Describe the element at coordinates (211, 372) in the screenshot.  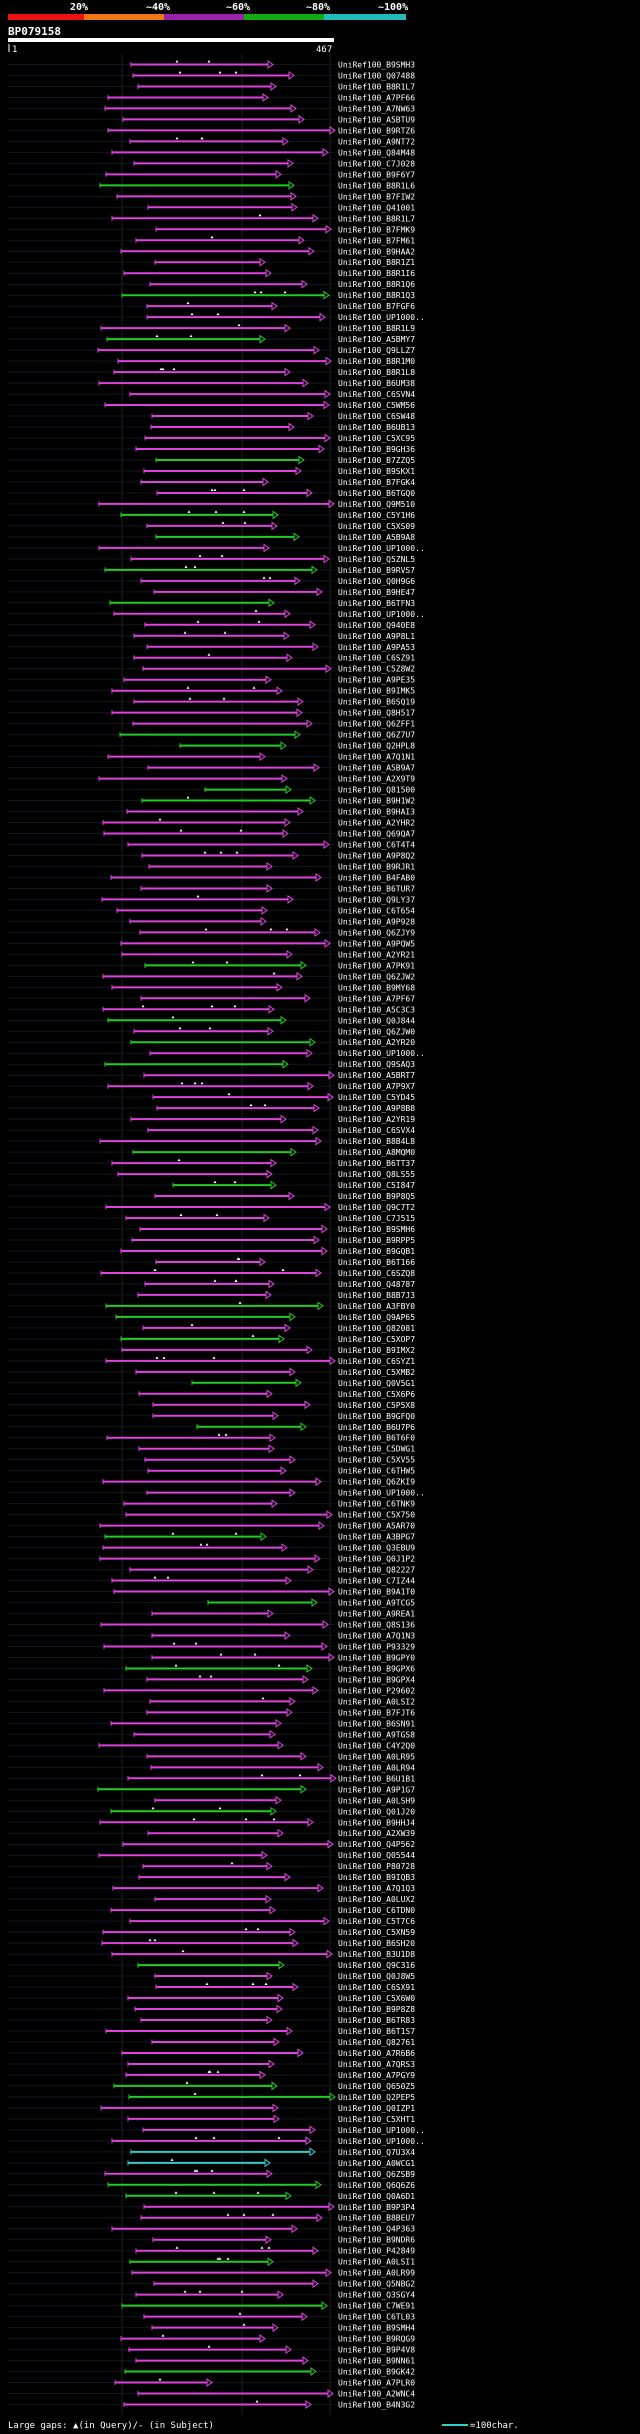
I see `hit-row: UniRef100_B8R1L8` at that location.